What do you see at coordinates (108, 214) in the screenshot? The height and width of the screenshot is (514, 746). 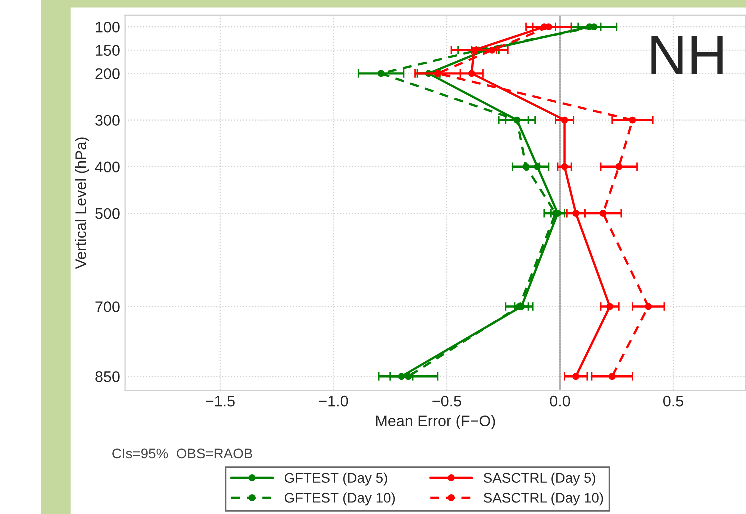 I see `y-tick-label: 500` at bounding box center [108, 214].